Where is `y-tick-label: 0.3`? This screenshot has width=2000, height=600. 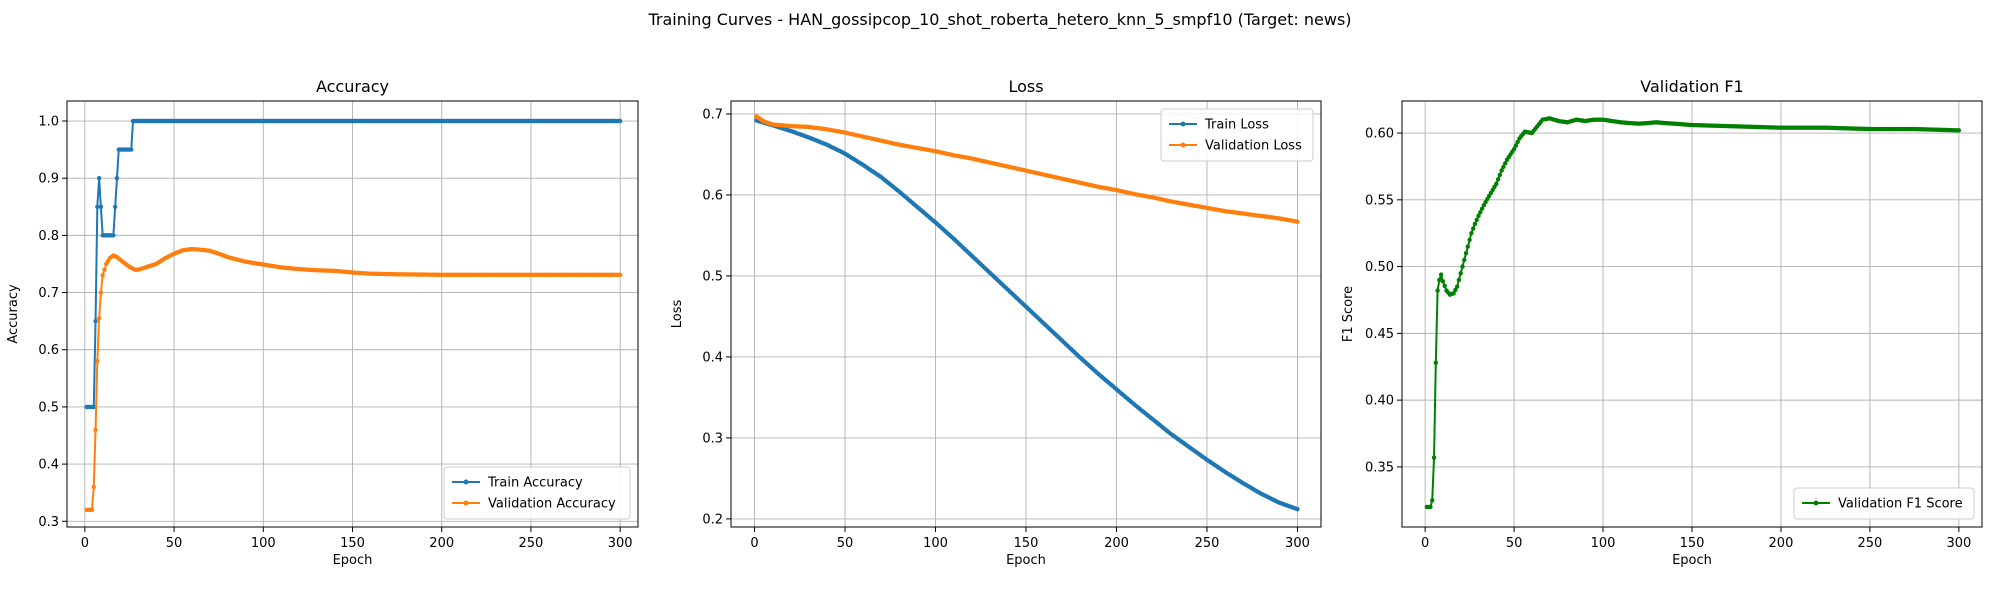 y-tick-label: 0.3 is located at coordinates (712, 438).